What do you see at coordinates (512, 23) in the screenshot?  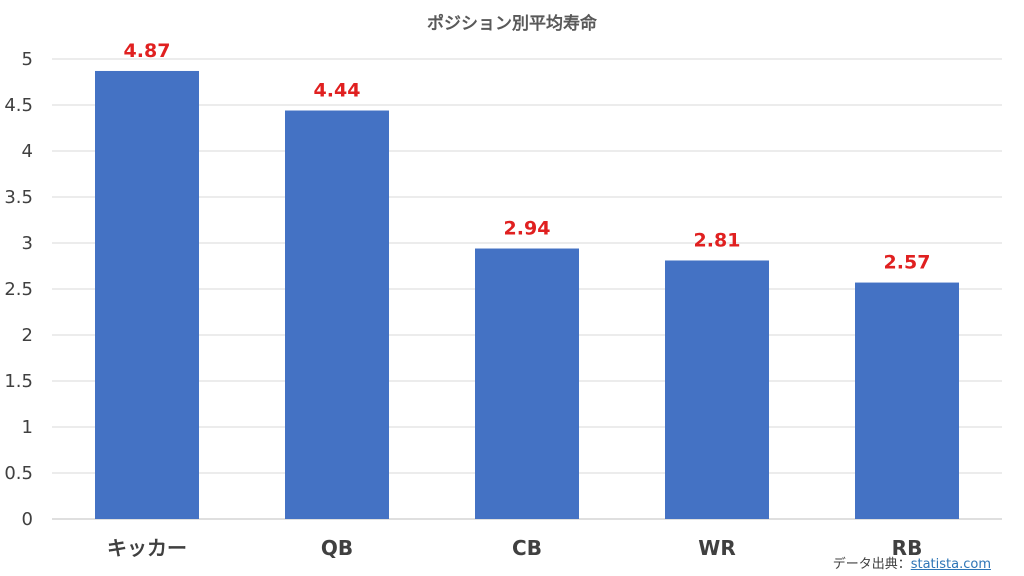 I see `chart-title: ポジション別平均寿命` at bounding box center [512, 23].